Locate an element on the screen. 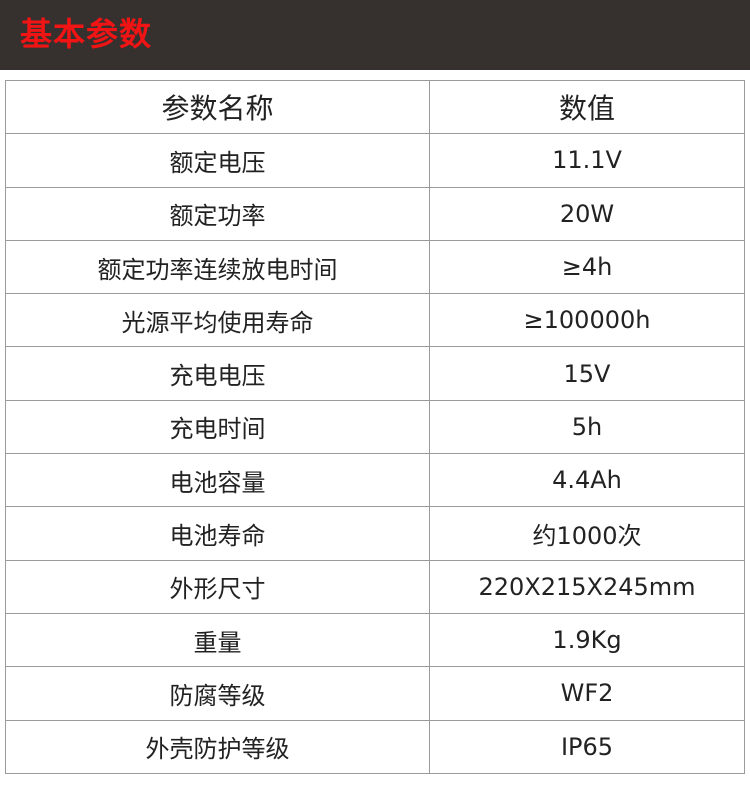  param-name-cell: 重量 is located at coordinates (217, 640).